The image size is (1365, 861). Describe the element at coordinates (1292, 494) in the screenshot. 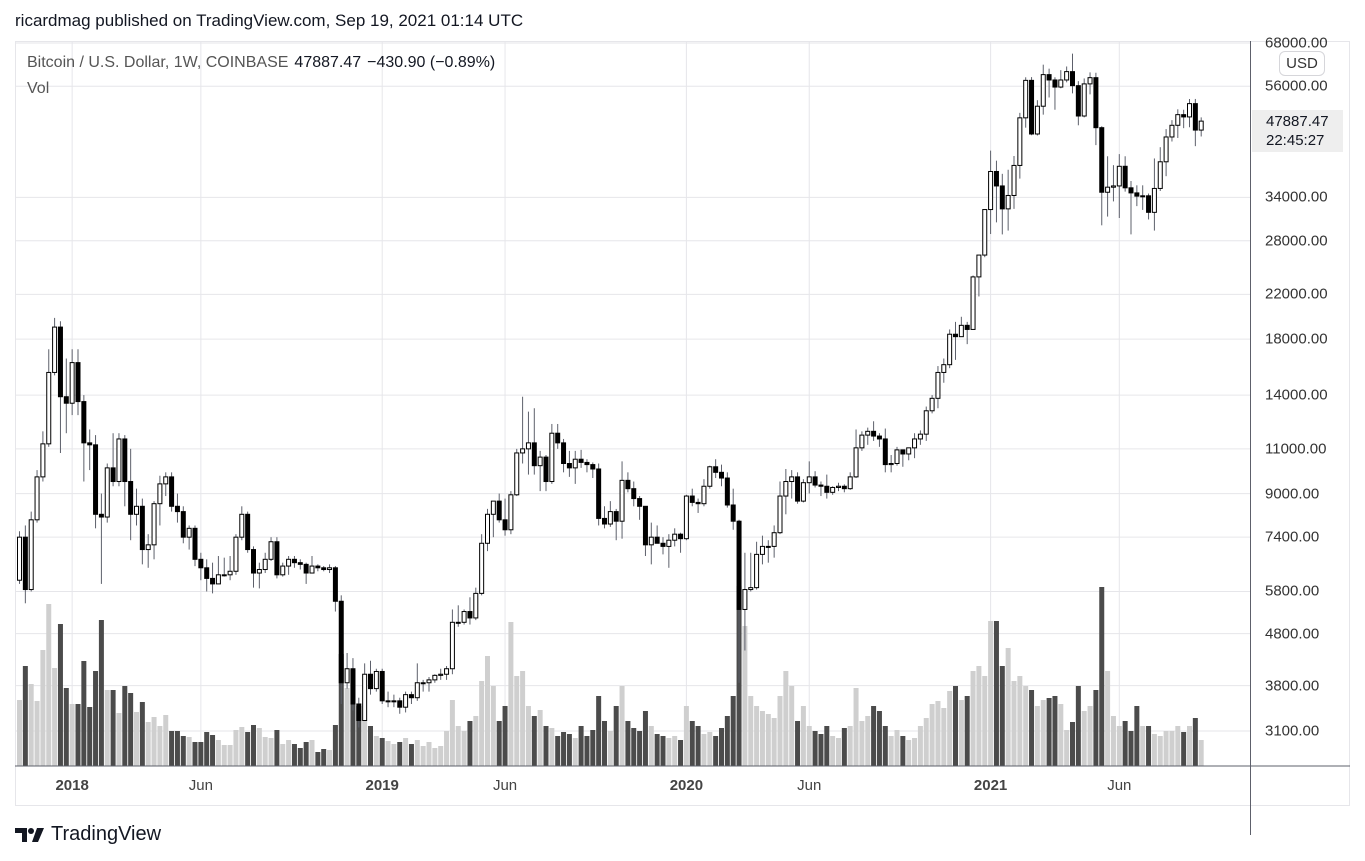

I see `price-tick-label: 9000.00` at that location.